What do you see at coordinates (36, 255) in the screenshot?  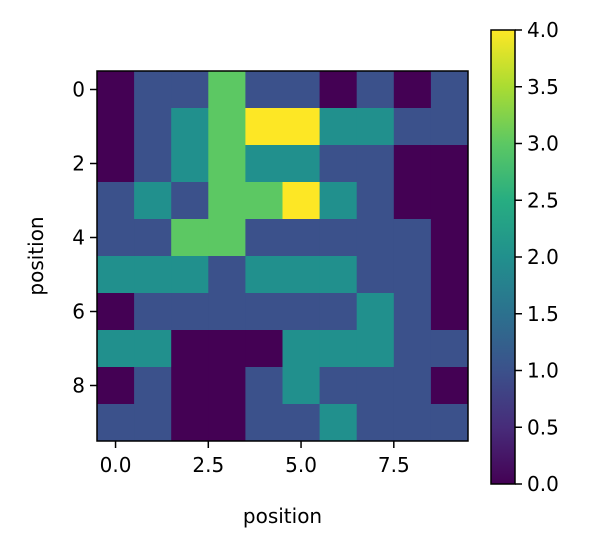 I see `y-axis-label: position` at bounding box center [36, 255].